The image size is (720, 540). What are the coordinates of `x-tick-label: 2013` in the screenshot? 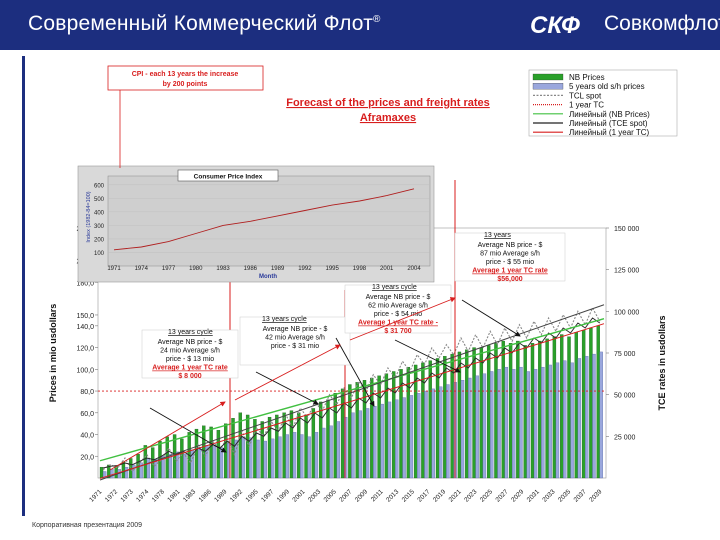 It's located at (392, 495).